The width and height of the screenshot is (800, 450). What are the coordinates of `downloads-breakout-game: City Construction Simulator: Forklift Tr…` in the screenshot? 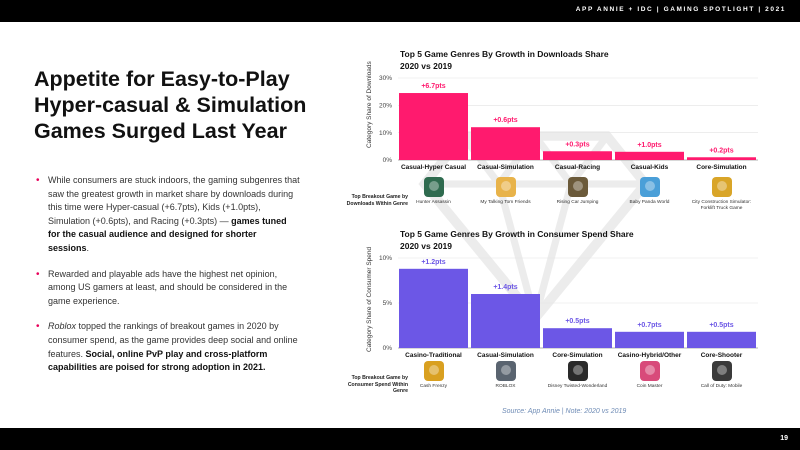 It's located at (722, 194).